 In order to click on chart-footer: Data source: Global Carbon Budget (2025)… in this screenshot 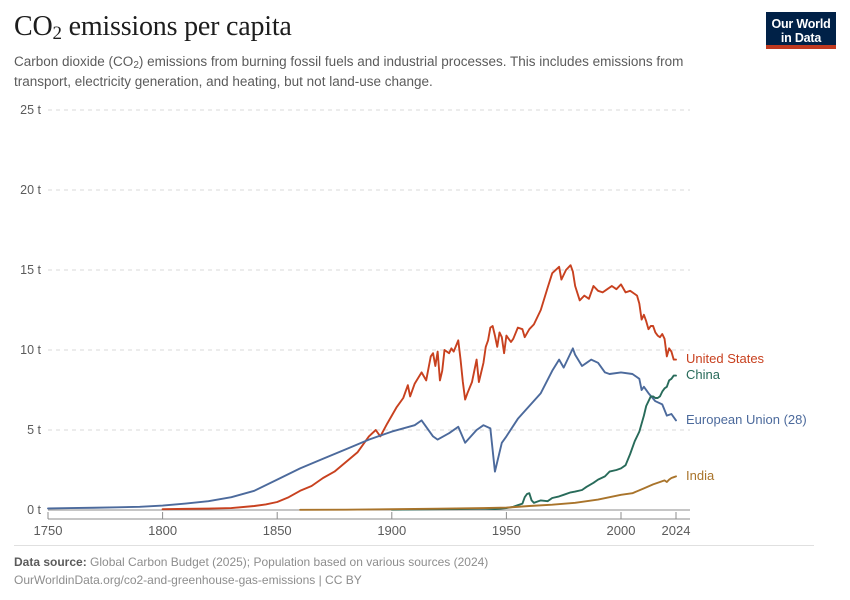, I will do `click(414, 567)`.